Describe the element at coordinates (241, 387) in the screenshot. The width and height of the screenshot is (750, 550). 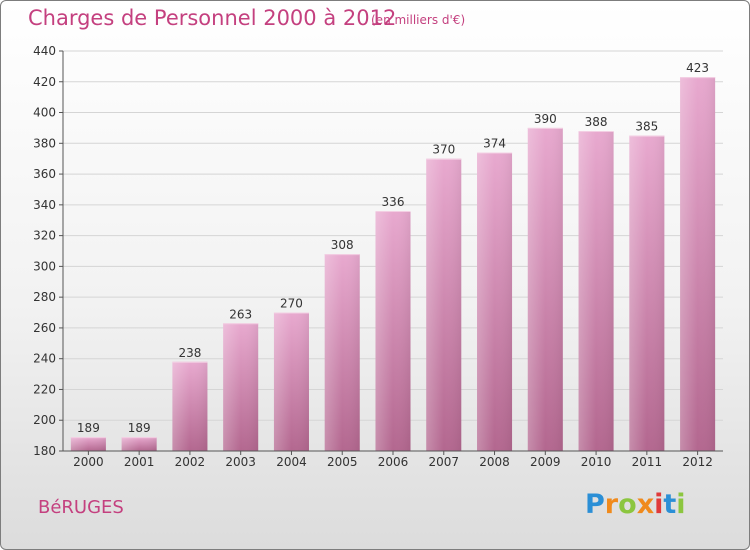
I see `bar-shine-2003` at that location.